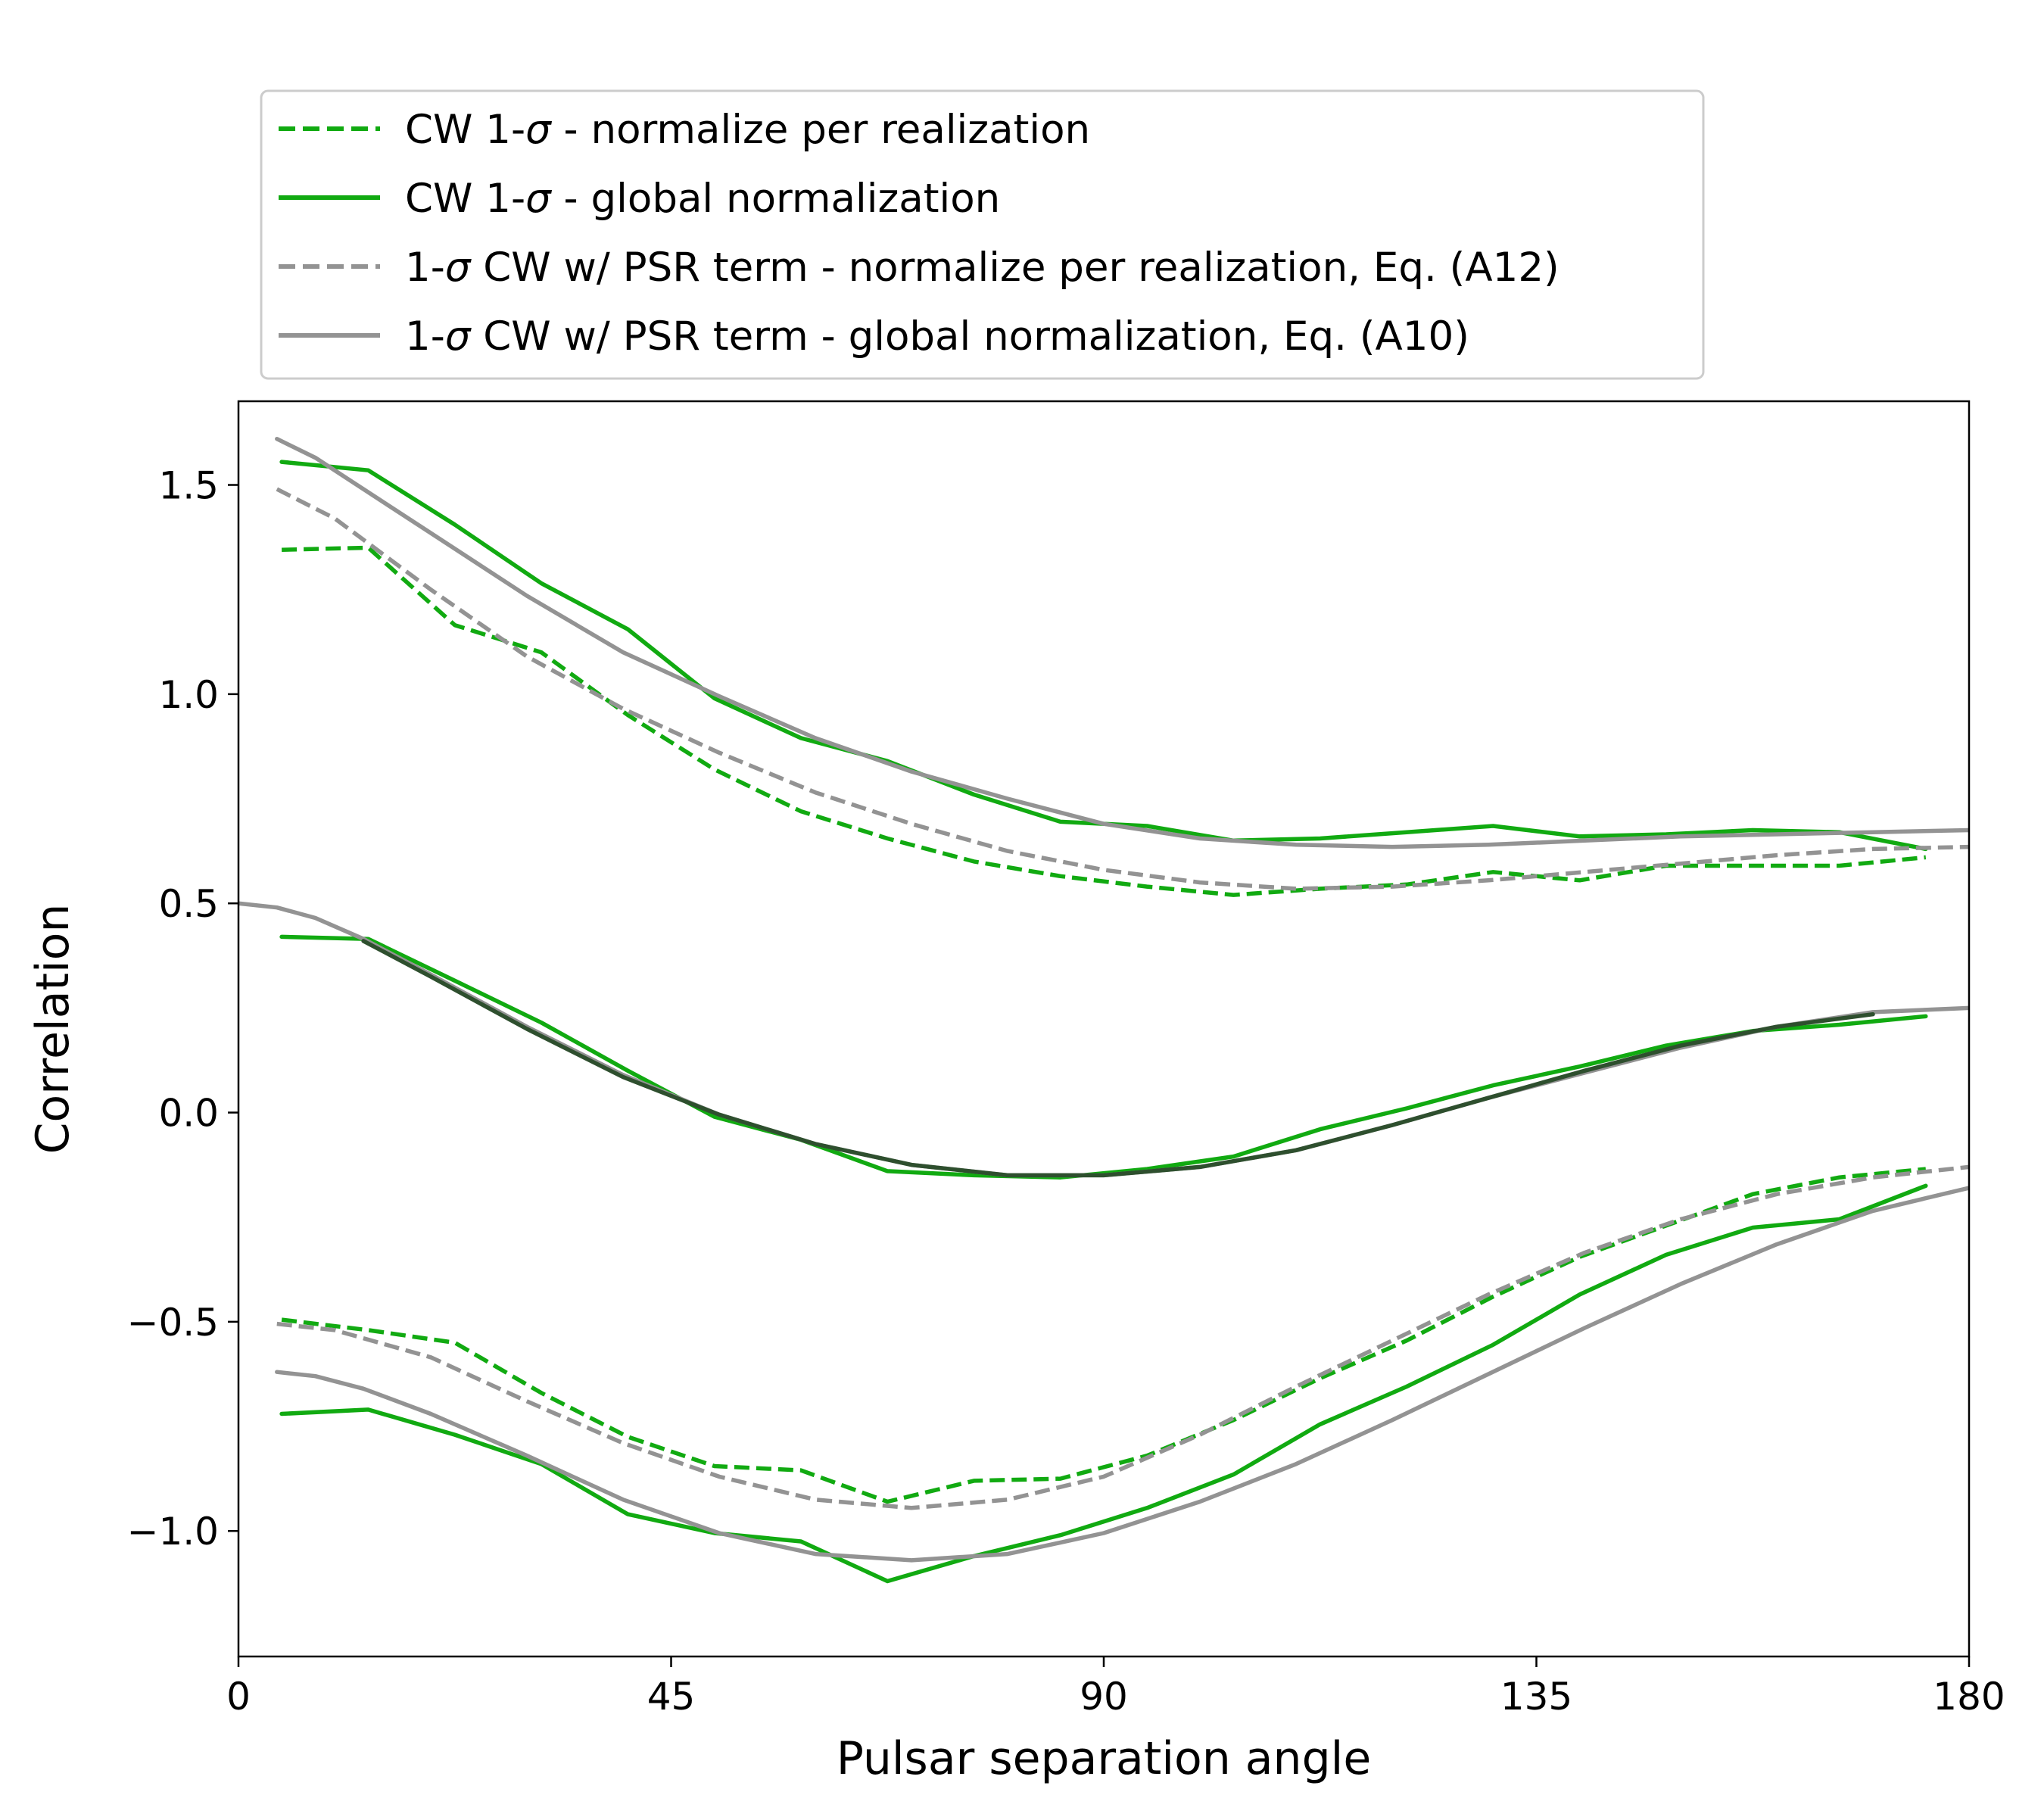 This screenshot has height=1817, width=2044. What do you see at coordinates (173, 1323) in the screenshot?
I see `y-tick-label: −0.5` at bounding box center [173, 1323].